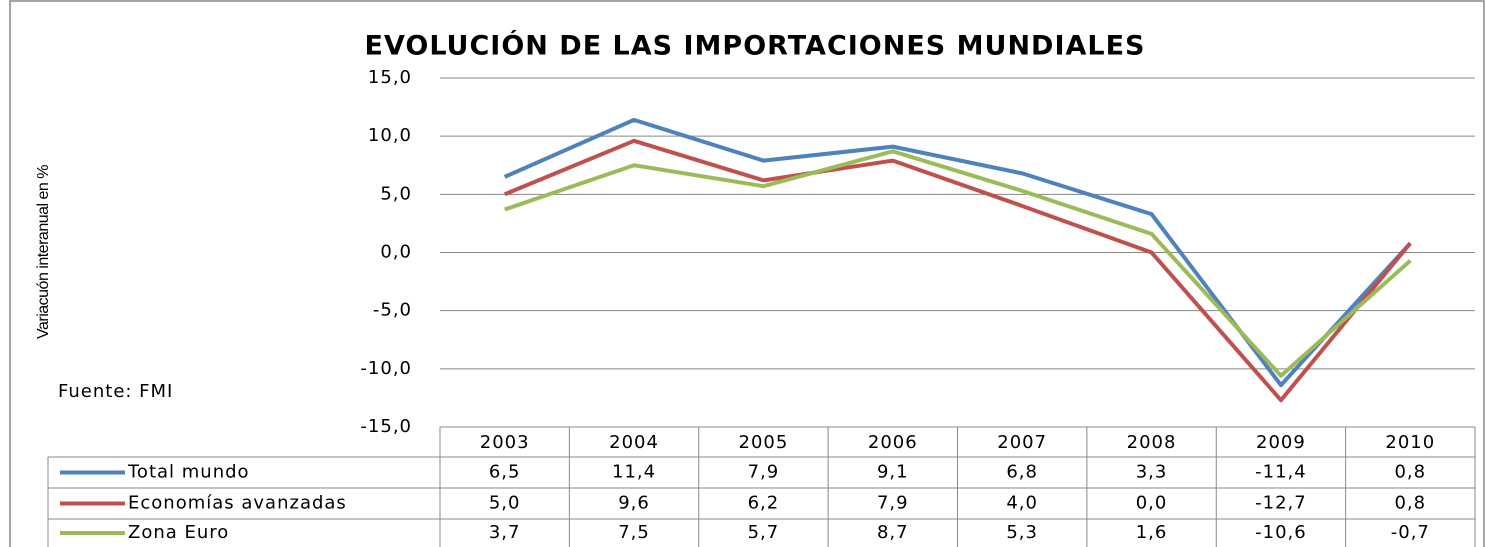 Image resolution: width=1485 pixels, height=547 pixels. Describe the element at coordinates (188, 472) in the screenshot. I see `legend-label: Total mundo` at that location.